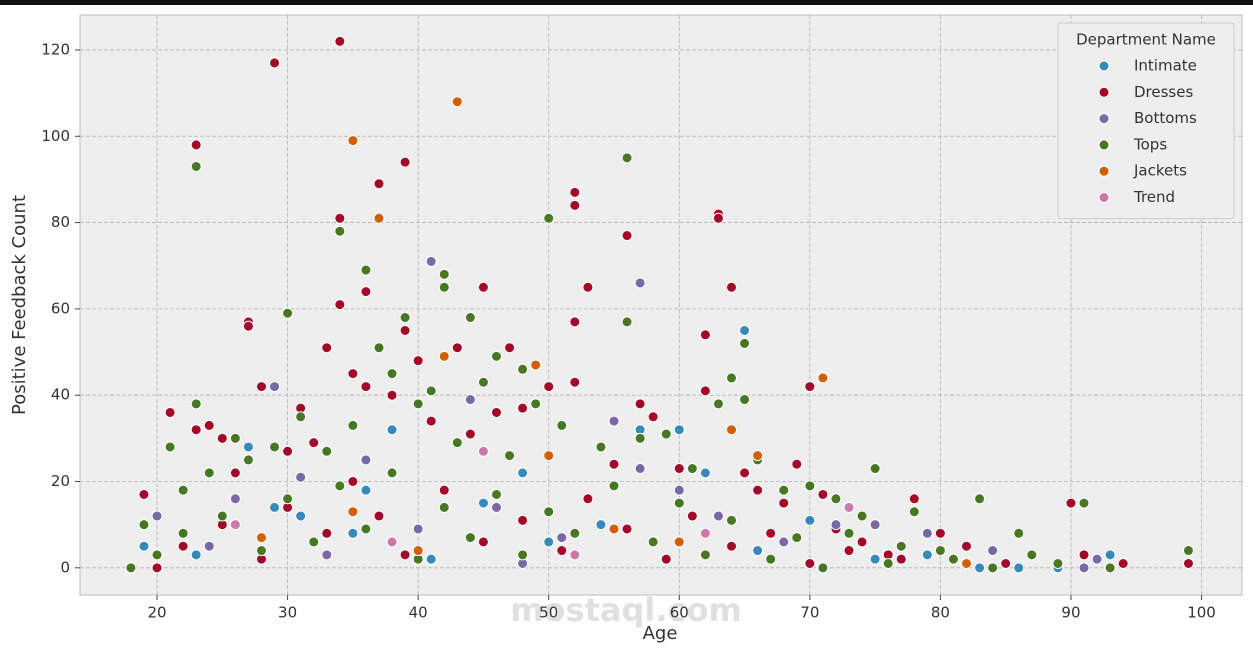 The height and width of the screenshot is (656, 1253). Describe the element at coordinates (626, 610) in the screenshot. I see `watermark: mostaql.com` at that location.